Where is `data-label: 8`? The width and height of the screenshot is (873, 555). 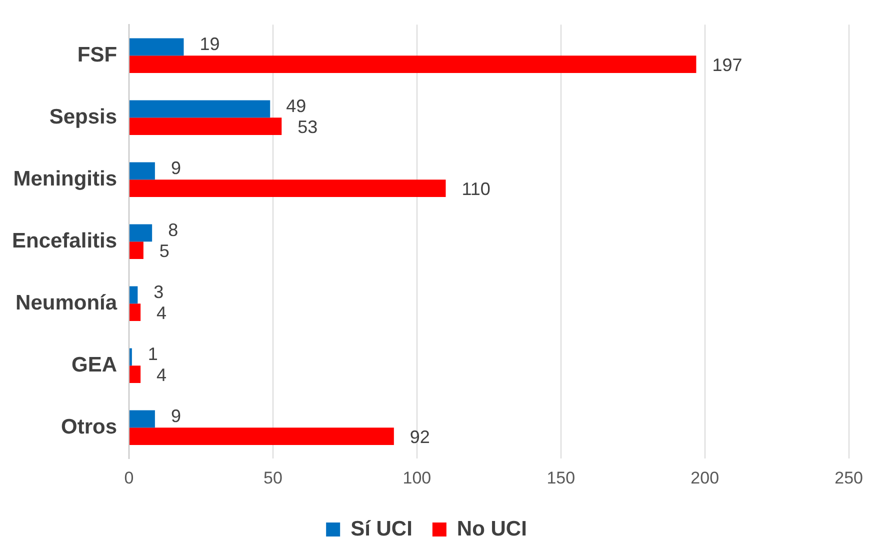 data-label: 8 is located at coordinates (173, 230).